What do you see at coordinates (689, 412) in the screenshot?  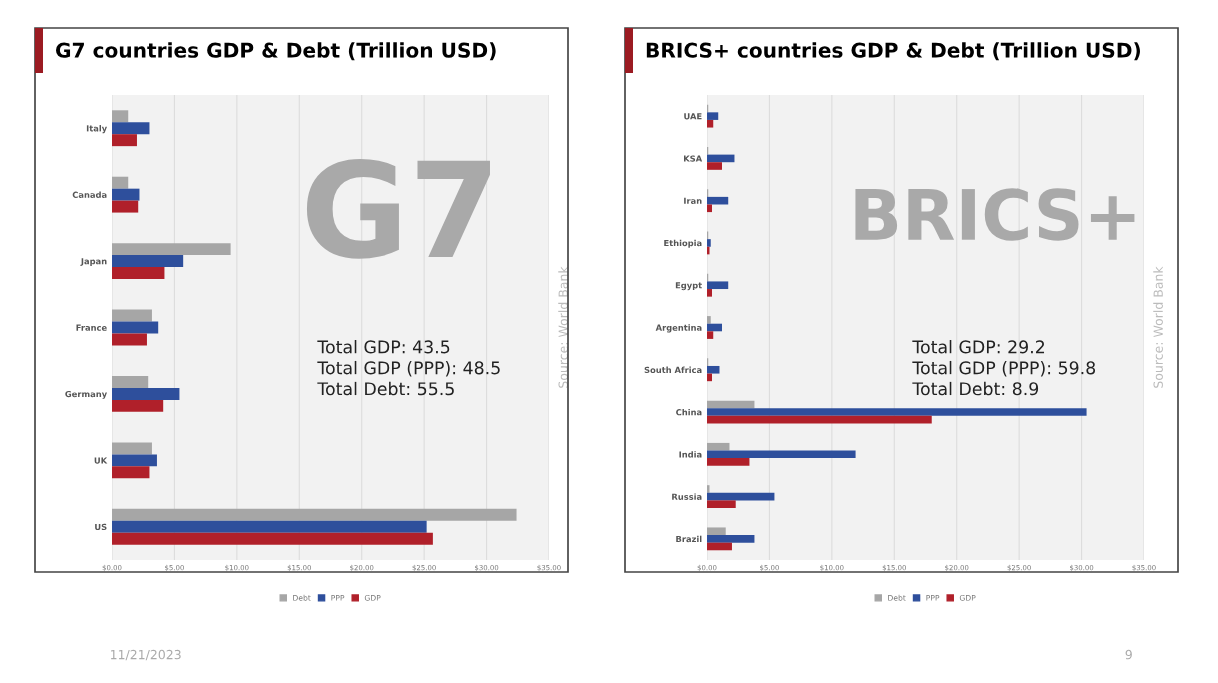 I see `y-tick-label: China` at bounding box center [689, 412].